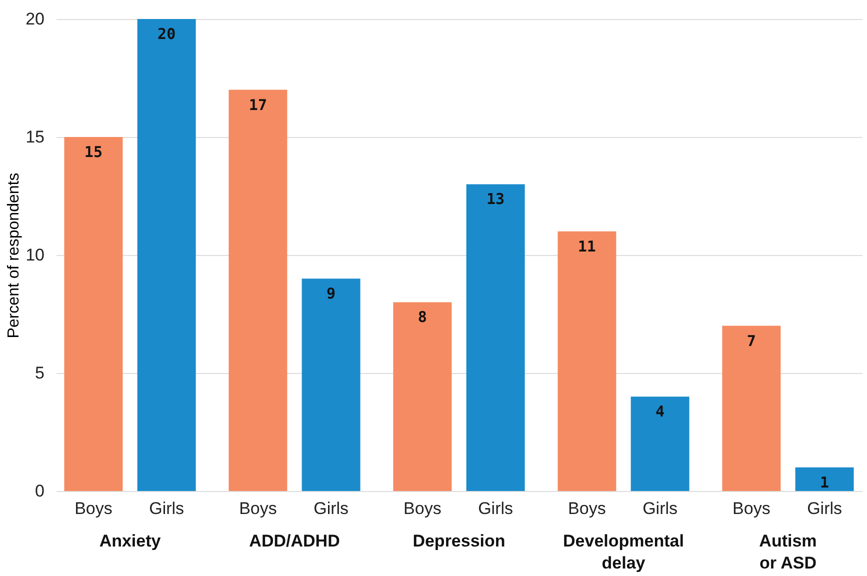  What do you see at coordinates (39, 491) in the screenshot?
I see `y-tick-label: 0` at bounding box center [39, 491].